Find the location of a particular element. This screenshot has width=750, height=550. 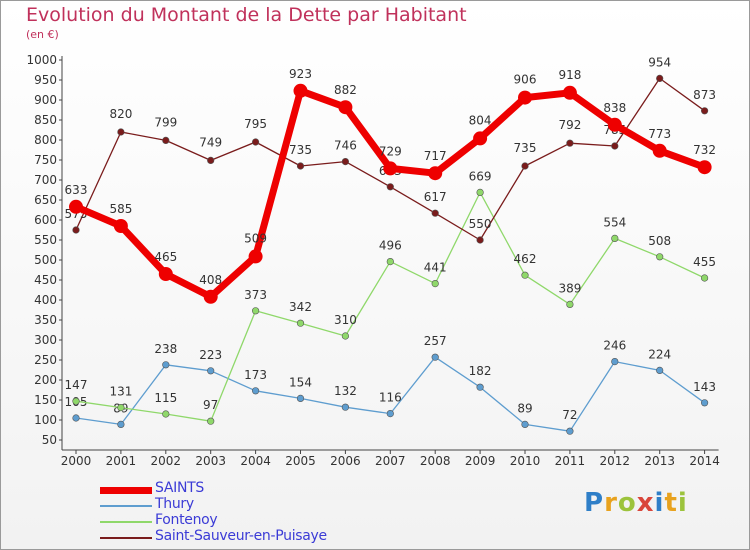

data-label: 554 is located at coordinates (614, 222).